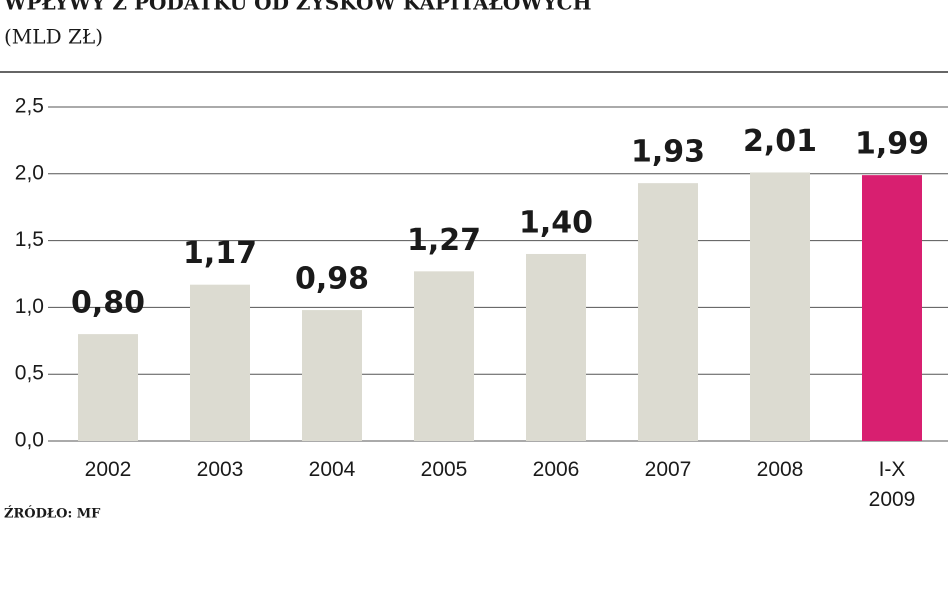  What do you see at coordinates (892, 144) in the screenshot?
I see `value-label: 1,99` at bounding box center [892, 144].